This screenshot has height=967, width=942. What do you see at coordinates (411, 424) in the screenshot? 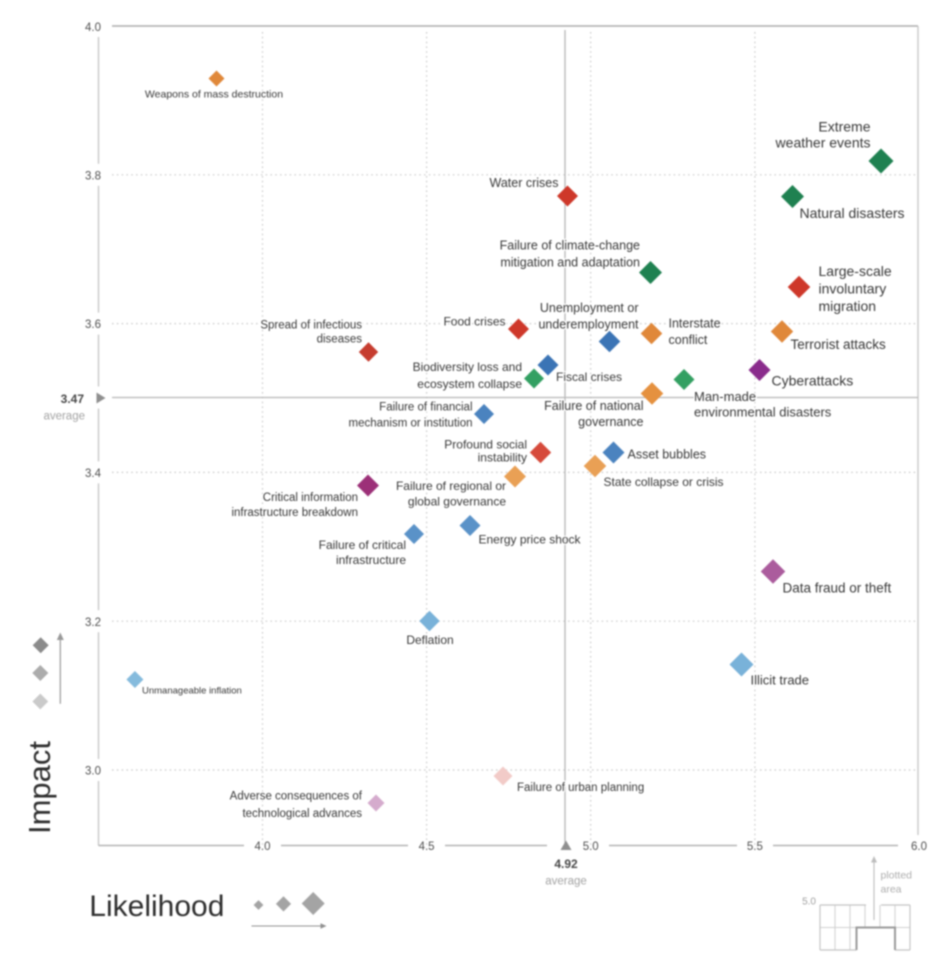
I see `svg-text: mechanism or institution` at bounding box center [411, 424].